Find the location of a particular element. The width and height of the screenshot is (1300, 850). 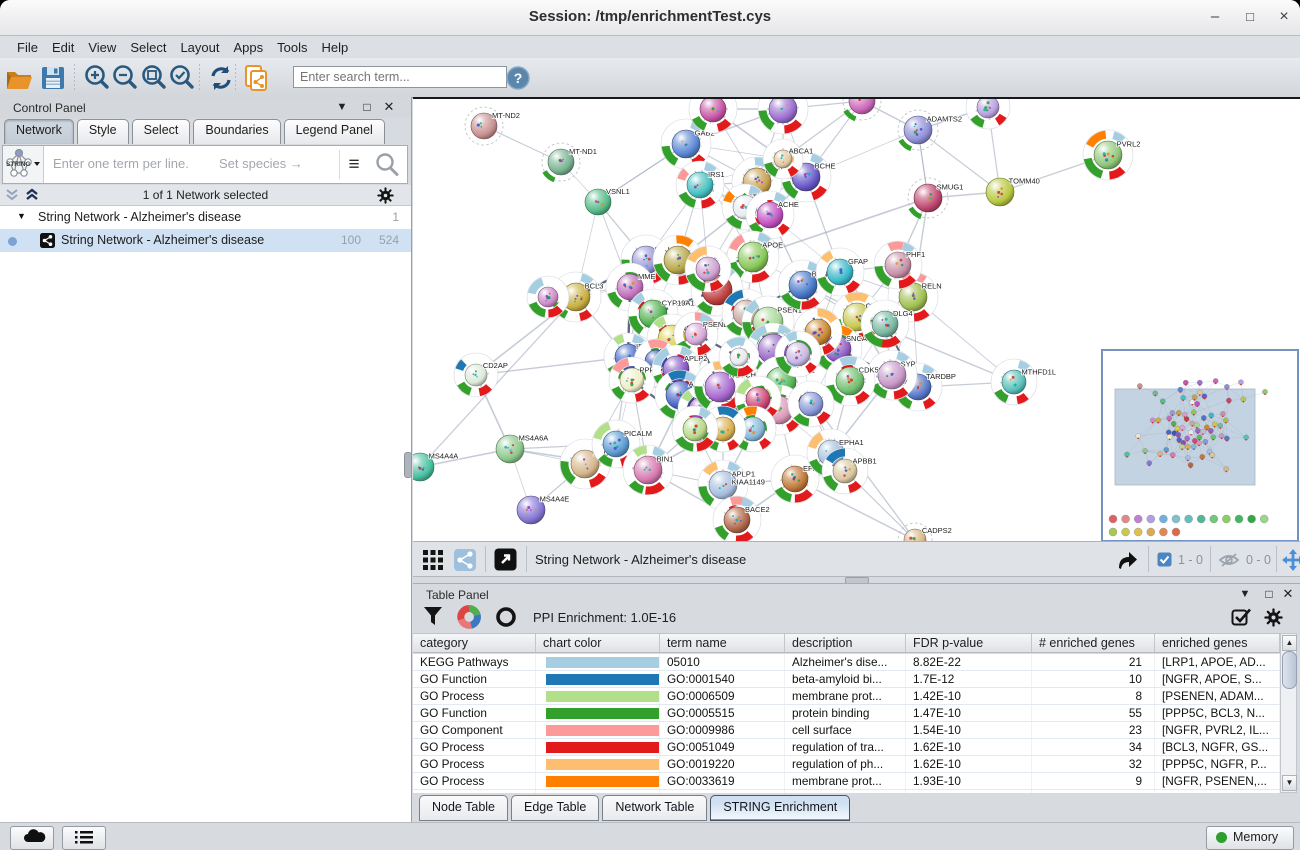

network-node: MT-ND2 is located at coordinates (492, 126).